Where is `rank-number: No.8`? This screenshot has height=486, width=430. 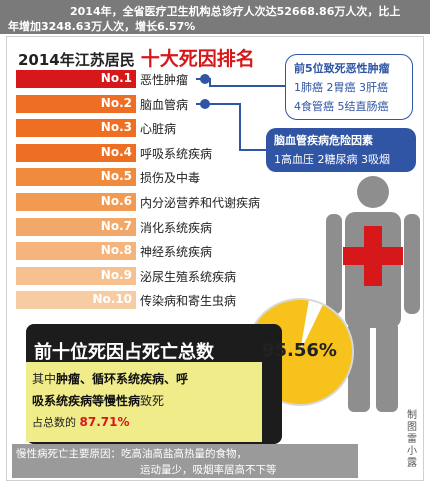
rank-number: No.8 is located at coordinates (116, 250).